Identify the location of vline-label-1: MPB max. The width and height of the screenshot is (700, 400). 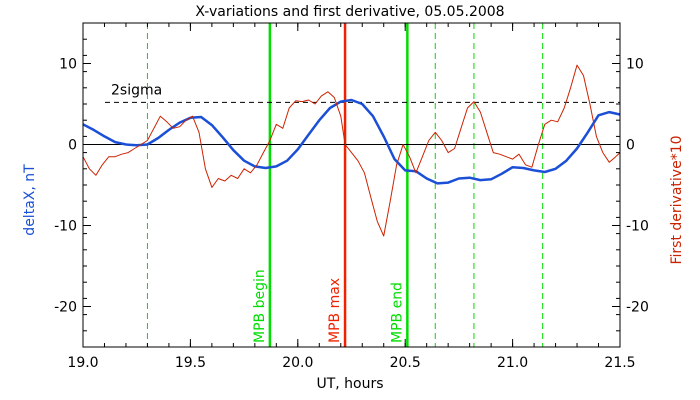
(335, 310).